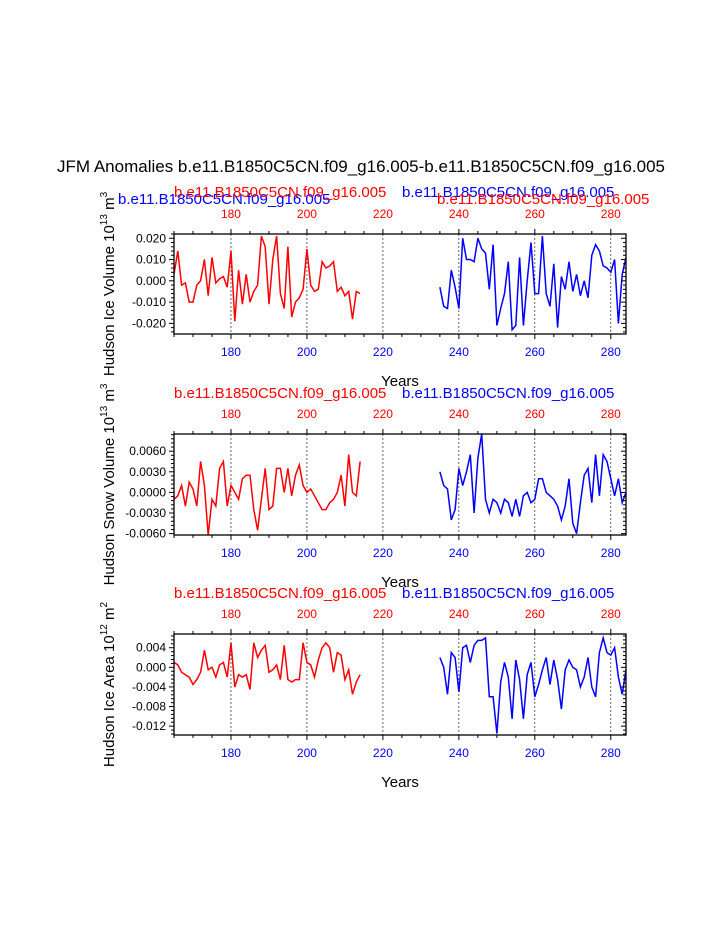 This screenshot has width=723, height=935. I want to click on y-tick-label: -0.0060, so click(145, 534).